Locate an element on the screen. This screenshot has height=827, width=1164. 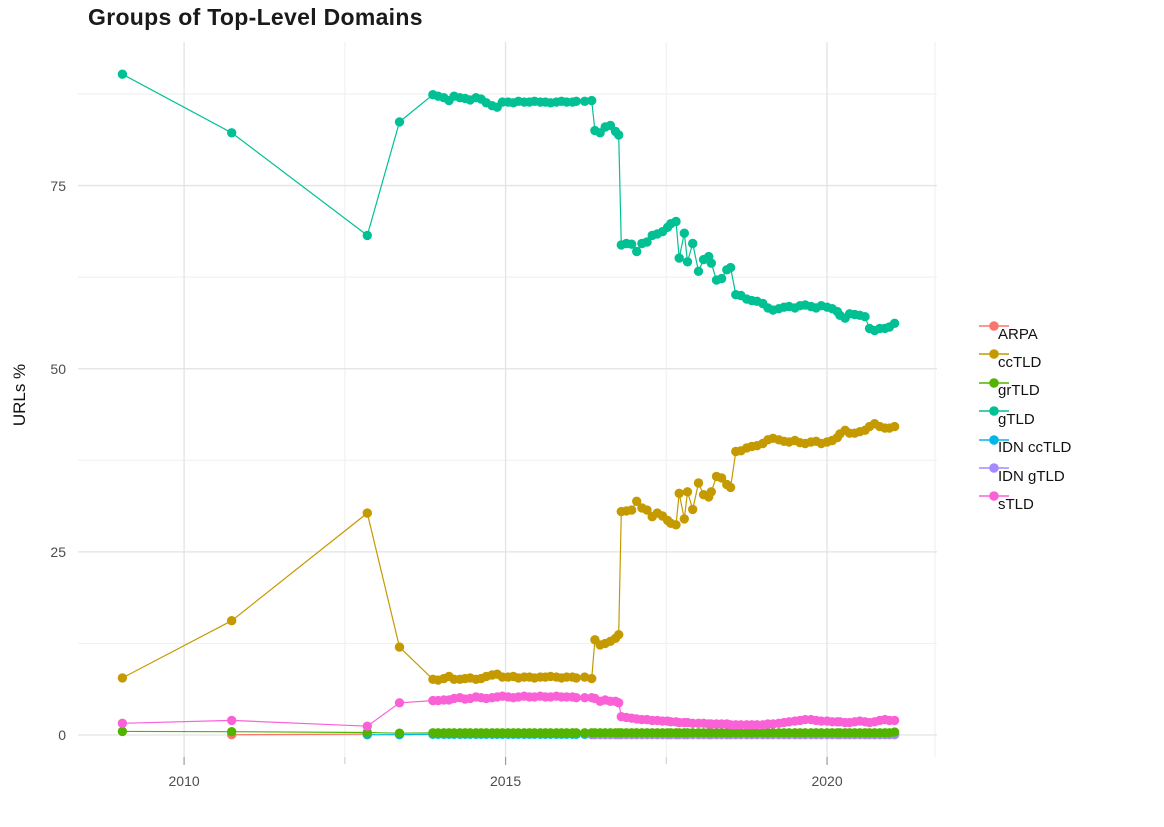
legend-item-gTLD: gTLD is located at coordinates (1006, 419).